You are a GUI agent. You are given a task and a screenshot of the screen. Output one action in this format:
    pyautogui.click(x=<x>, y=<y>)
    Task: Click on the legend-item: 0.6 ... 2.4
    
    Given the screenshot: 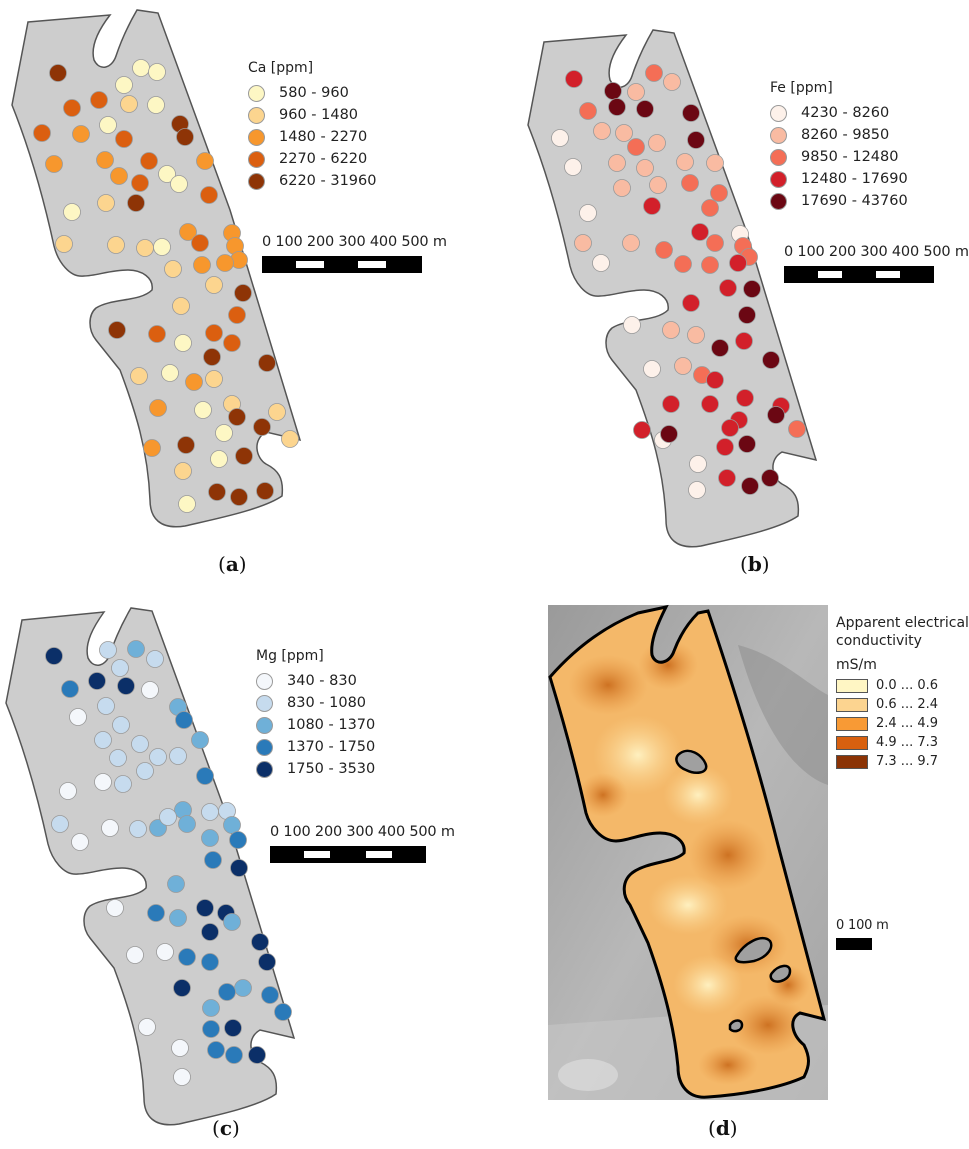 What is the action you would take?
    pyautogui.click(x=887, y=704)
    